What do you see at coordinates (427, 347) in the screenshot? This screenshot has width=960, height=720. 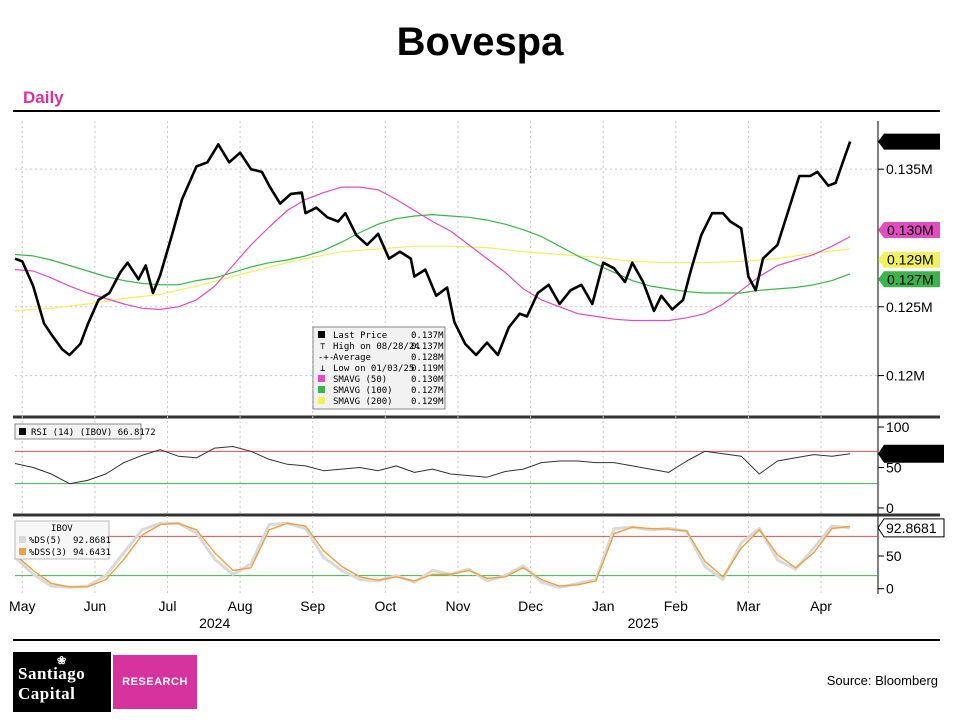 I see `legend-value-1: 0.137M` at bounding box center [427, 347].